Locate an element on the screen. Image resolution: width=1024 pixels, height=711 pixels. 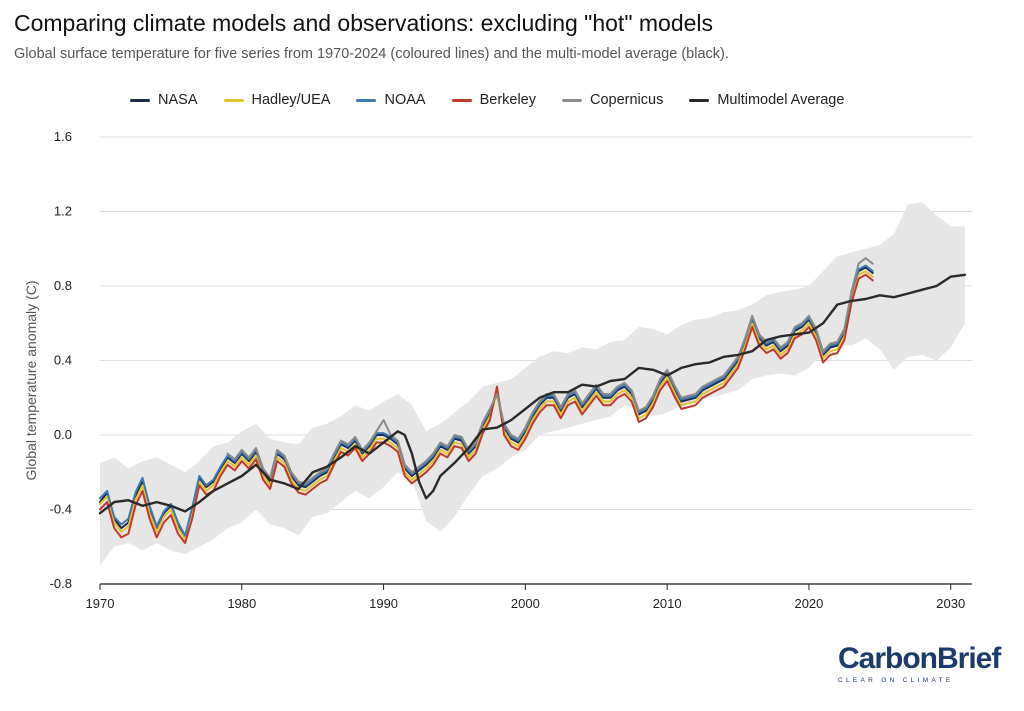
y-tick-label: 0.0 is located at coordinates (63, 434).